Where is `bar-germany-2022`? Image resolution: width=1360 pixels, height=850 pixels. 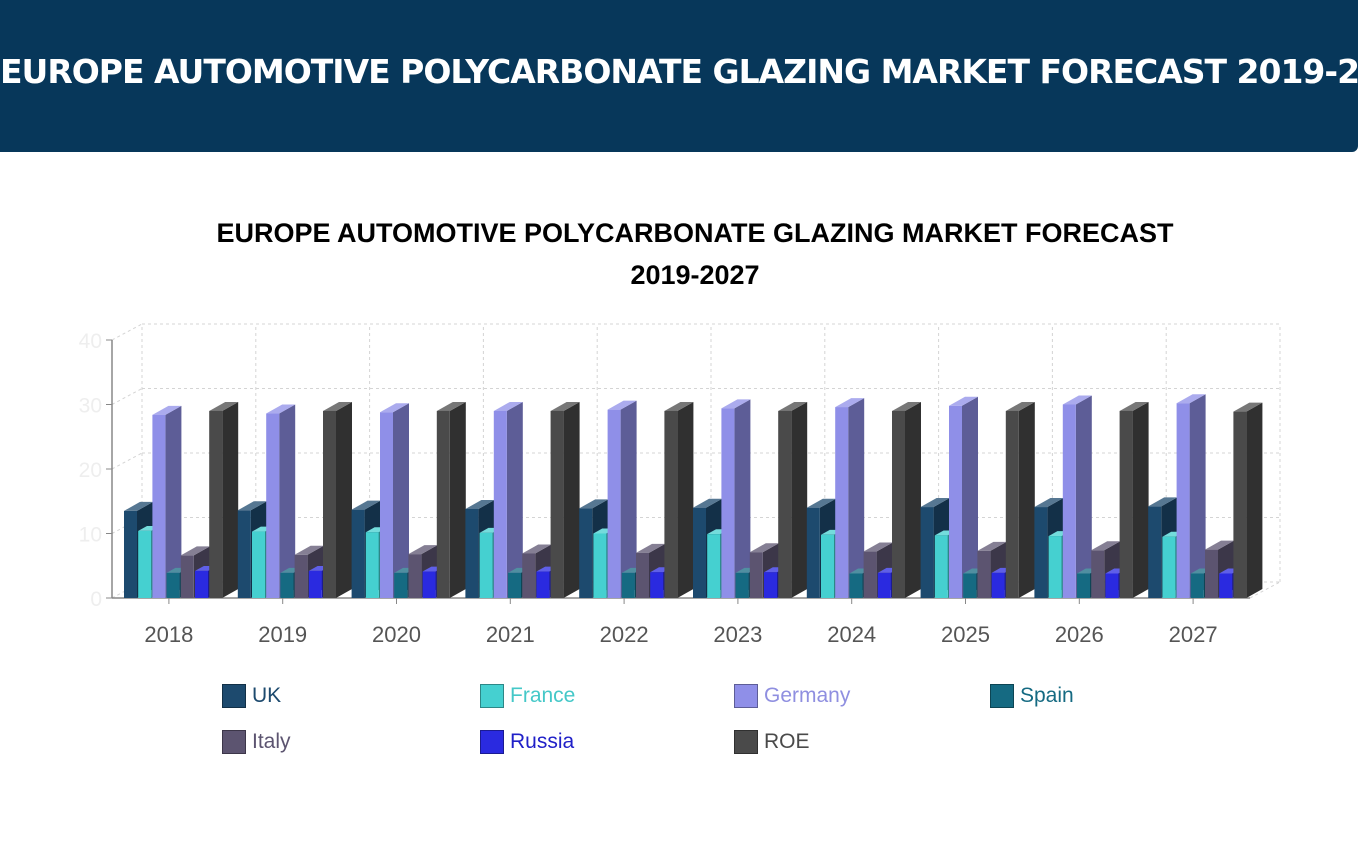
bar-germany-2022 is located at coordinates (622, 499).